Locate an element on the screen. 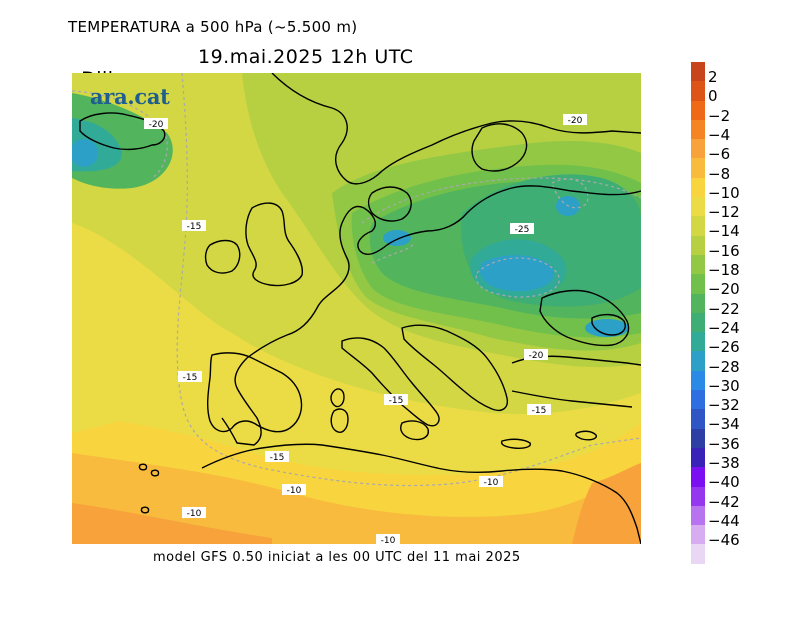 This screenshot has height=617, width=800. color-scale-label: −36 is located at coordinates (724, 443).